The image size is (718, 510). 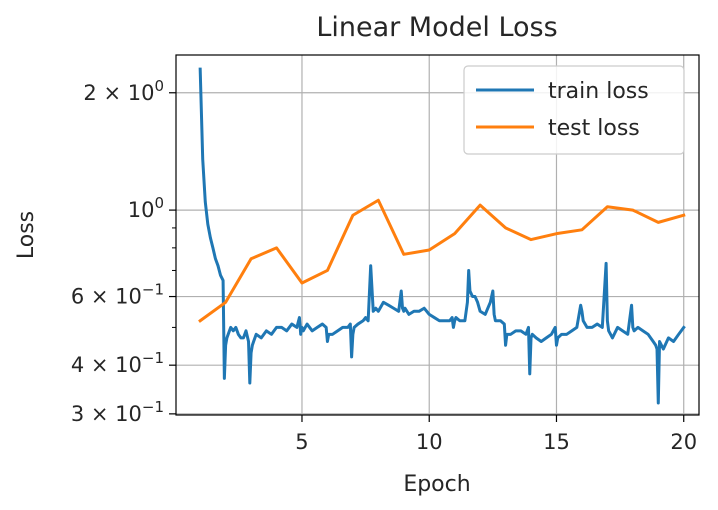 What do you see at coordinates (436, 27) in the screenshot?
I see `chart-title: Linear Model Loss` at bounding box center [436, 27].